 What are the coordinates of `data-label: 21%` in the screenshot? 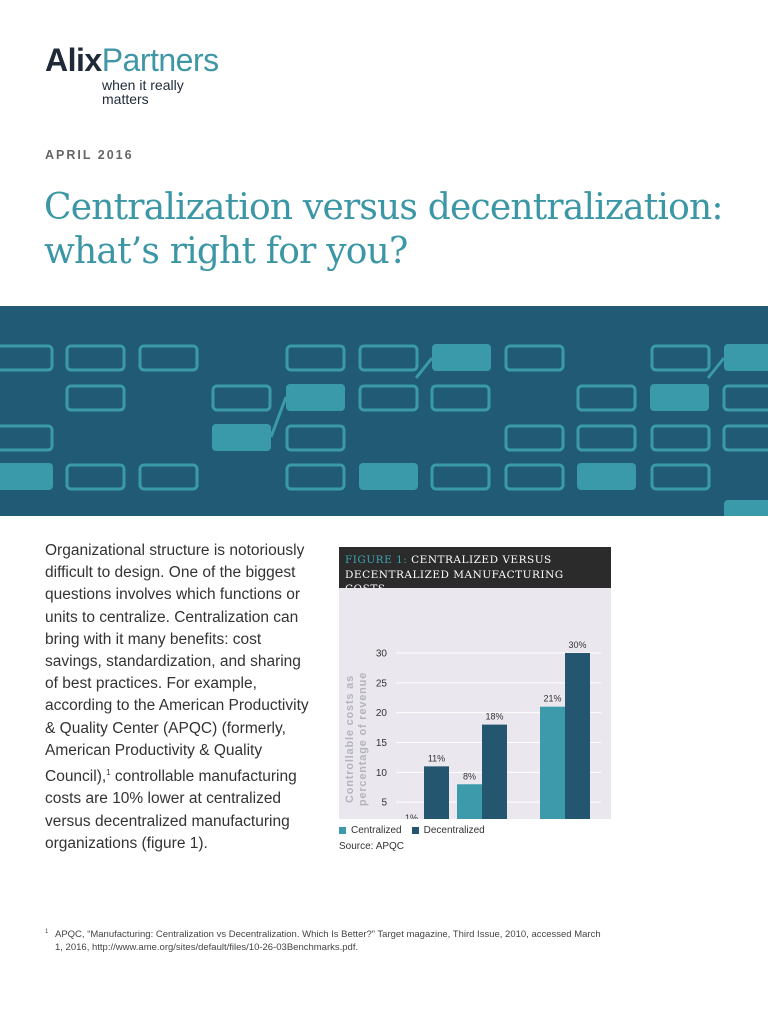 It's located at (552, 699).